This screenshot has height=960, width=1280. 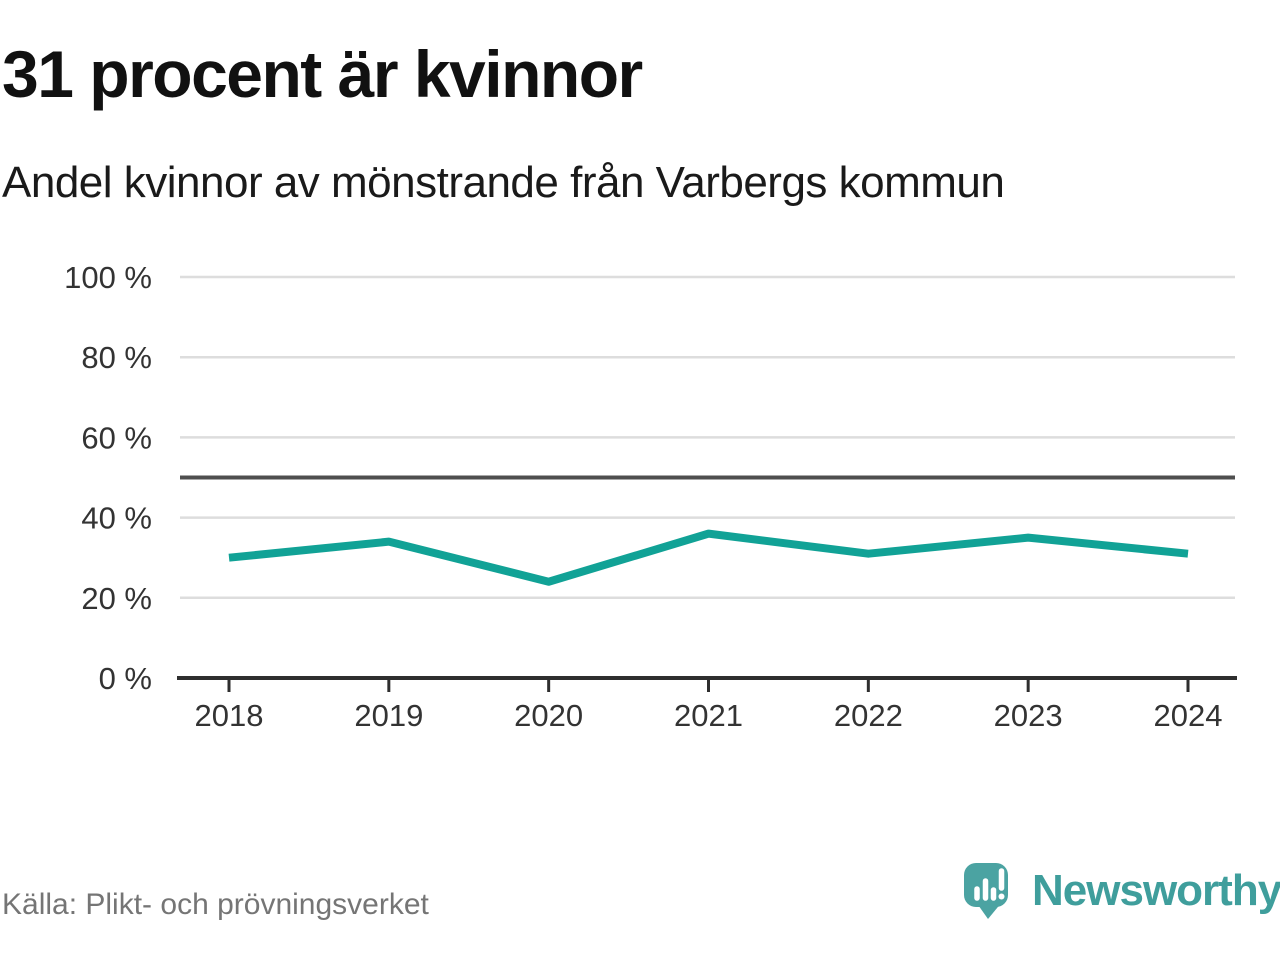 I want to click on newsworthy-logo-icon, so click(x=986, y=891).